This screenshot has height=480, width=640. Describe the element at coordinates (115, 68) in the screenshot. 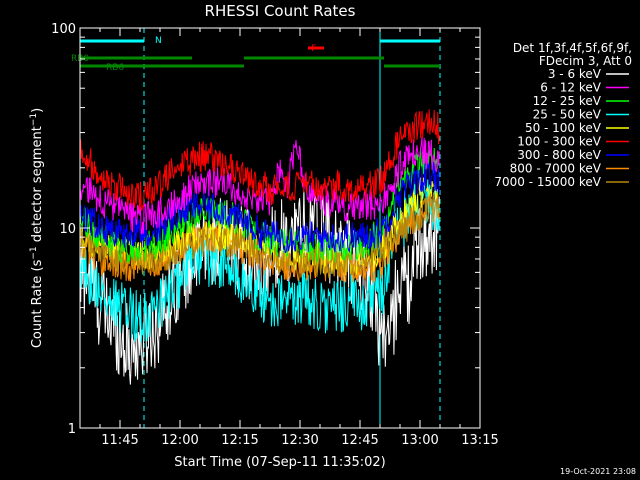

I see `annotation-label-rb6: RB6` at that location.